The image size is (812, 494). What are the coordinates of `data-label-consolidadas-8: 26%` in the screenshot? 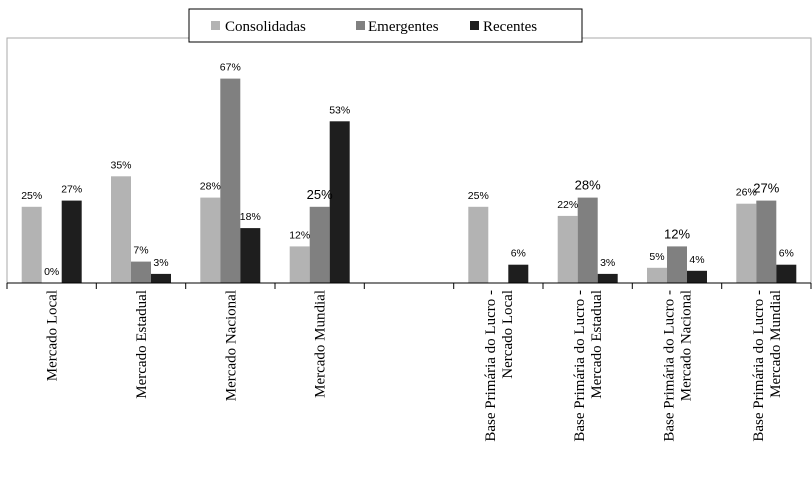 It's located at (746, 193).